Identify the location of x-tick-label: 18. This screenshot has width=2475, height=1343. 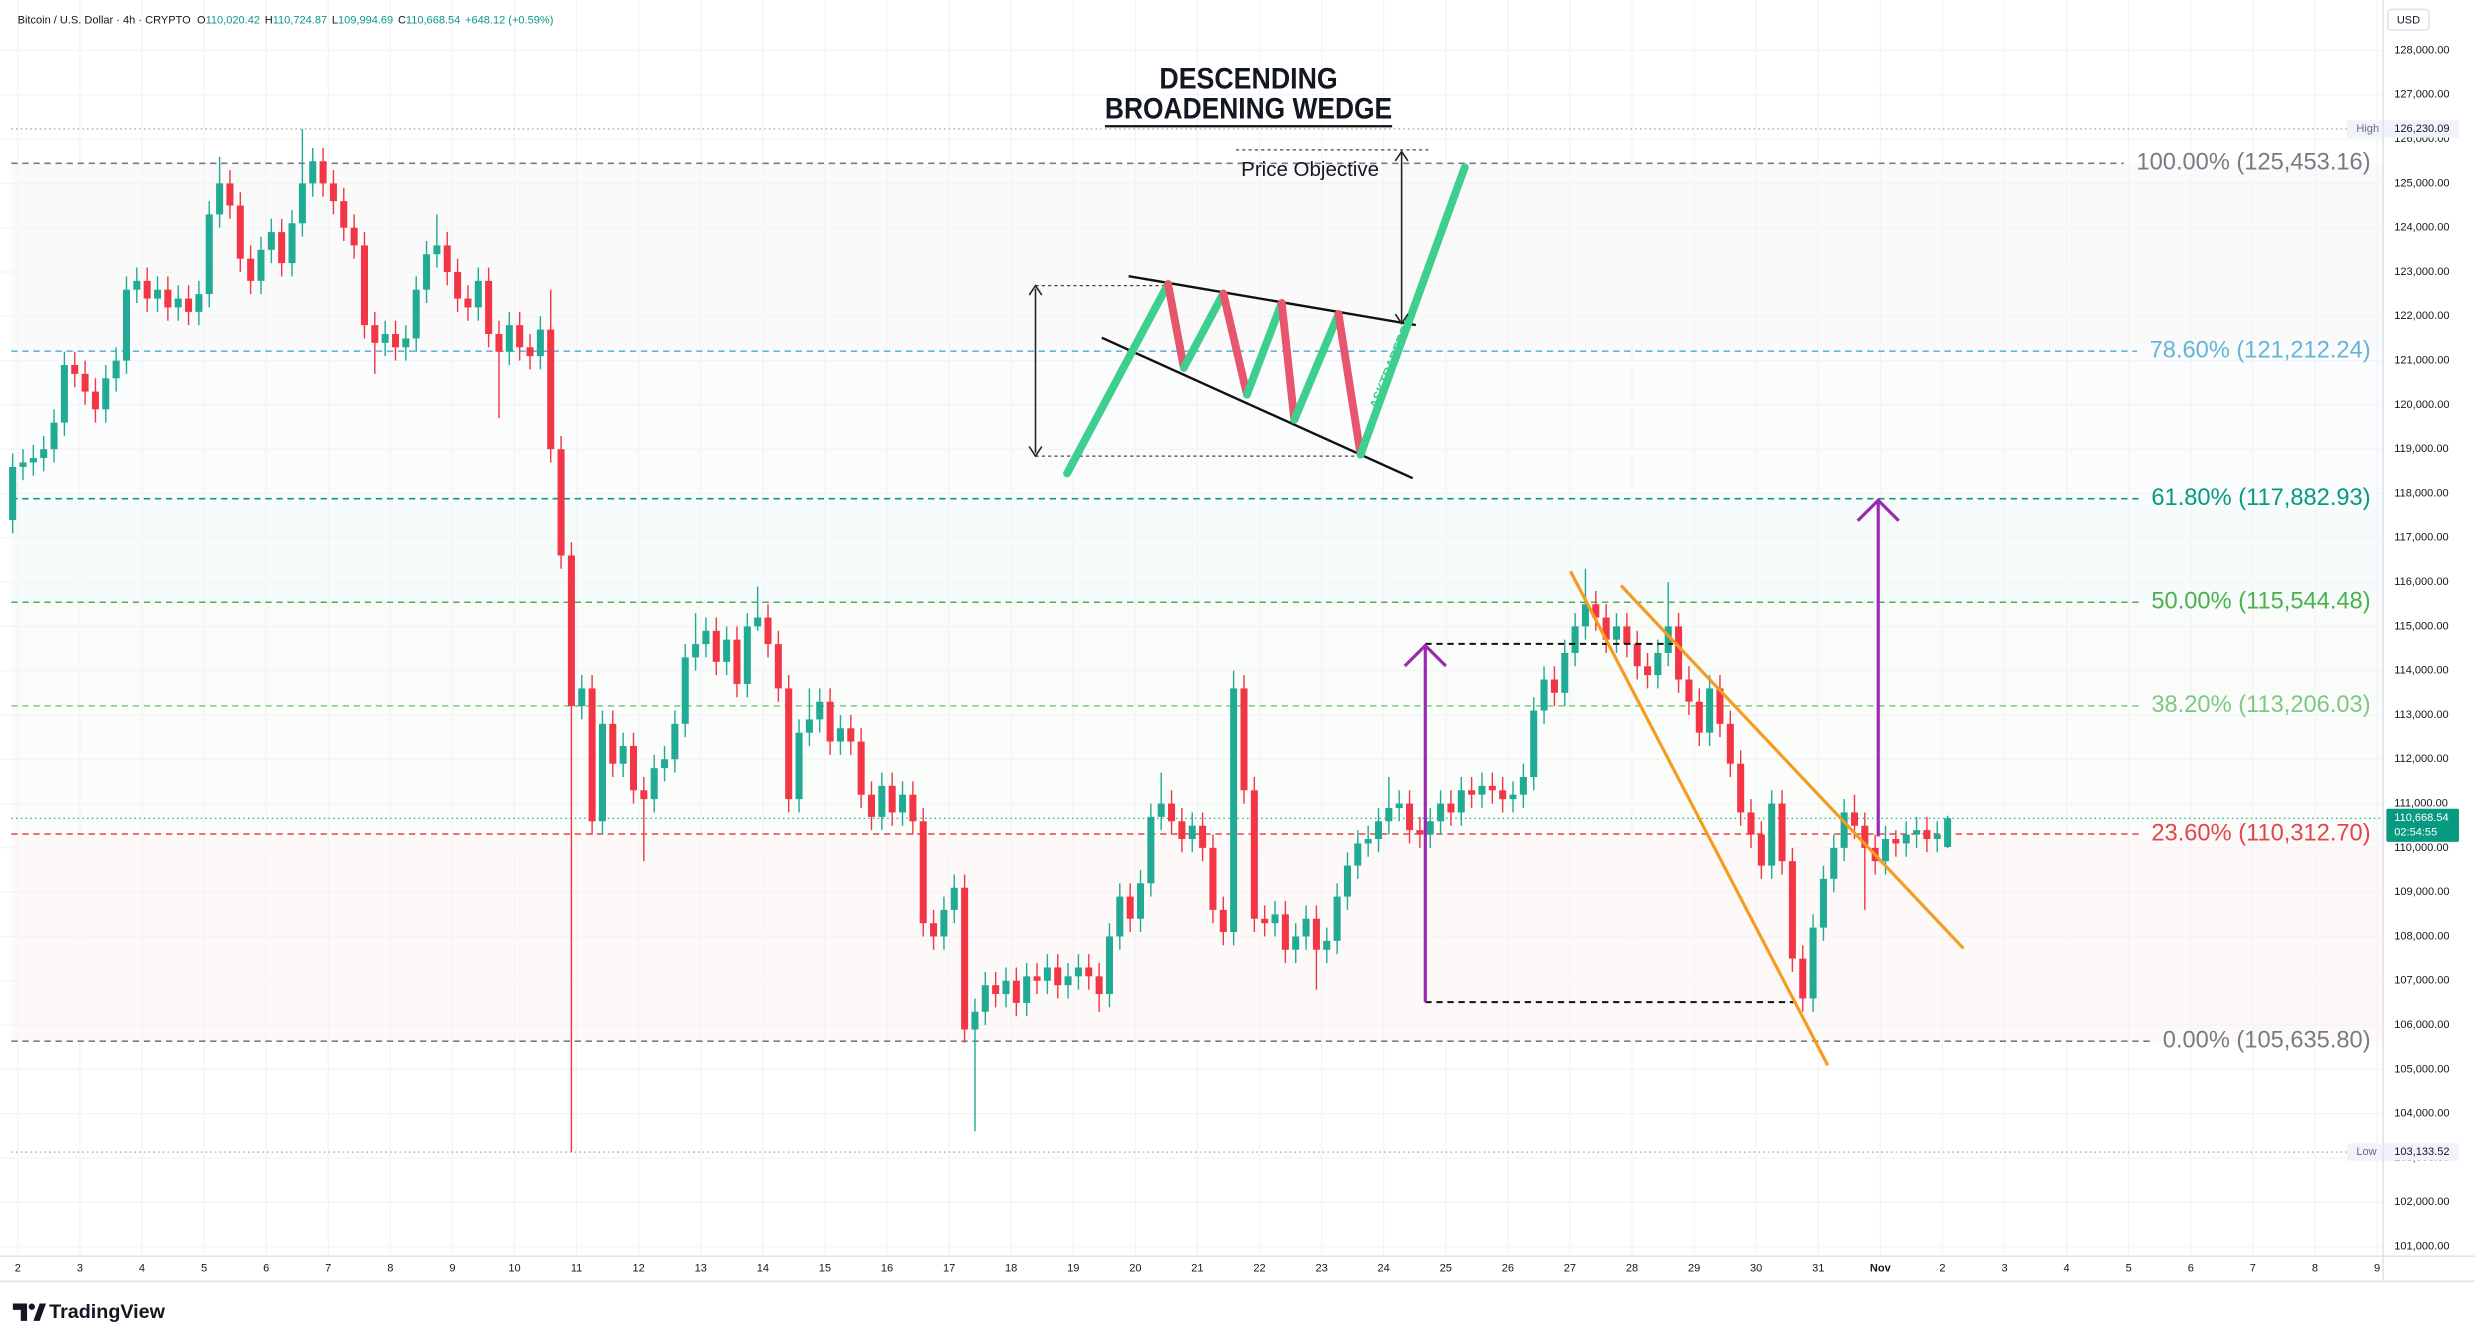
(1011, 1269).